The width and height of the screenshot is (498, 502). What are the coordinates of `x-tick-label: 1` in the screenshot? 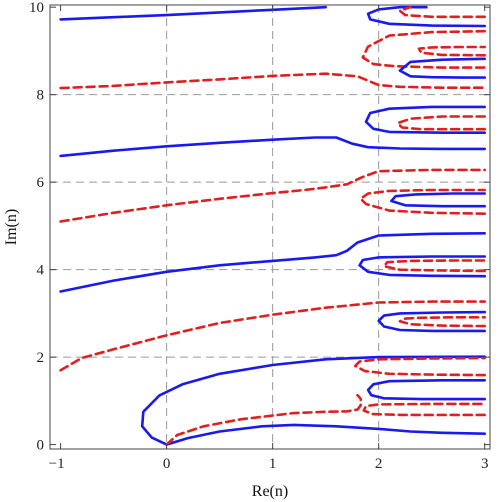 It's located at (273, 464).